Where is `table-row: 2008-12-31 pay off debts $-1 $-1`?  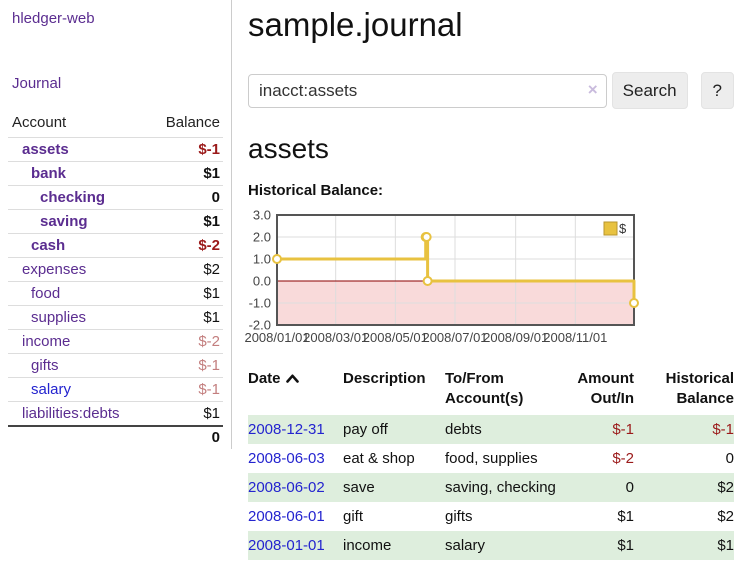
table-row: 2008-12-31 pay off debts $-1 $-1 is located at coordinates (491, 429).